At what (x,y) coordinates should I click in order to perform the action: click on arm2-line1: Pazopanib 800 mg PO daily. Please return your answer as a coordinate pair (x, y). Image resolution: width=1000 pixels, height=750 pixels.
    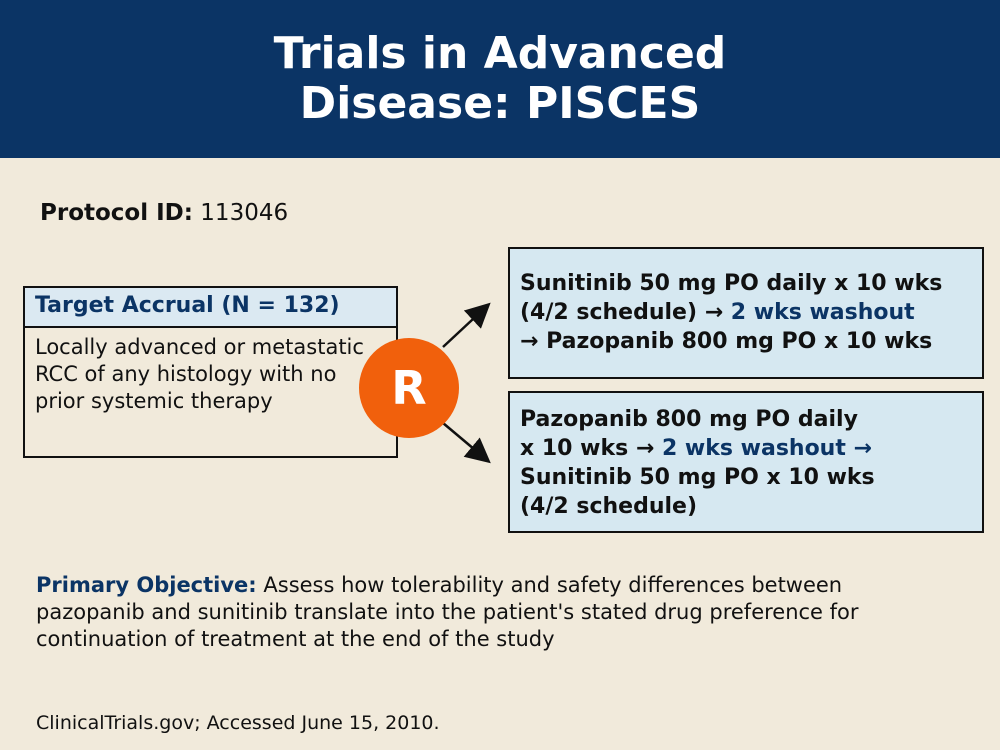
    Looking at the image, I should click on (689, 419).